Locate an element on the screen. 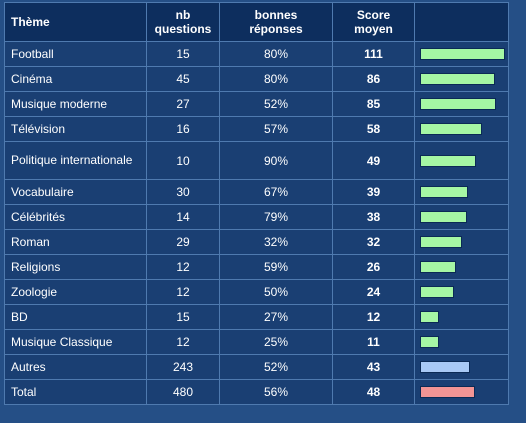 The height and width of the screenshot is (423, 526). row-correct: 27% is located at coordinates (276, 317).